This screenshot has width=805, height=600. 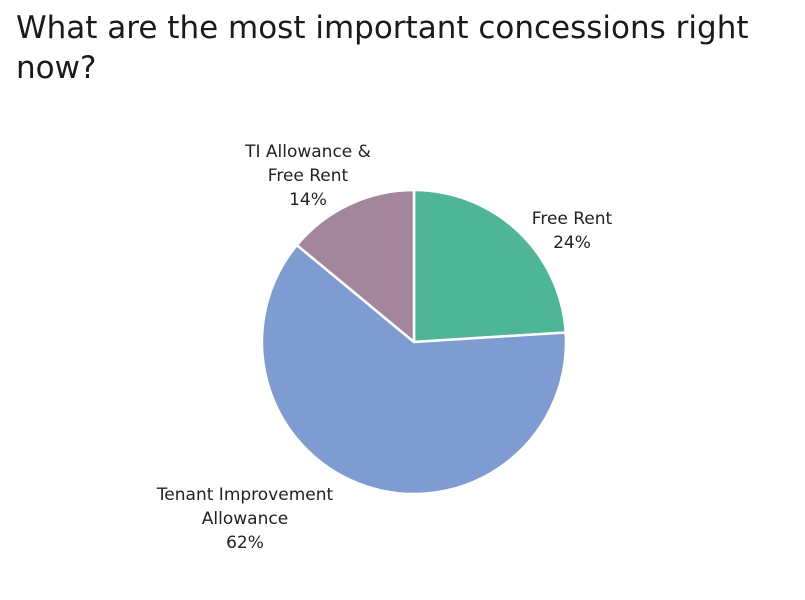 I want to click on pie-label-name-line: Allowance, so click(x=245, y=519).